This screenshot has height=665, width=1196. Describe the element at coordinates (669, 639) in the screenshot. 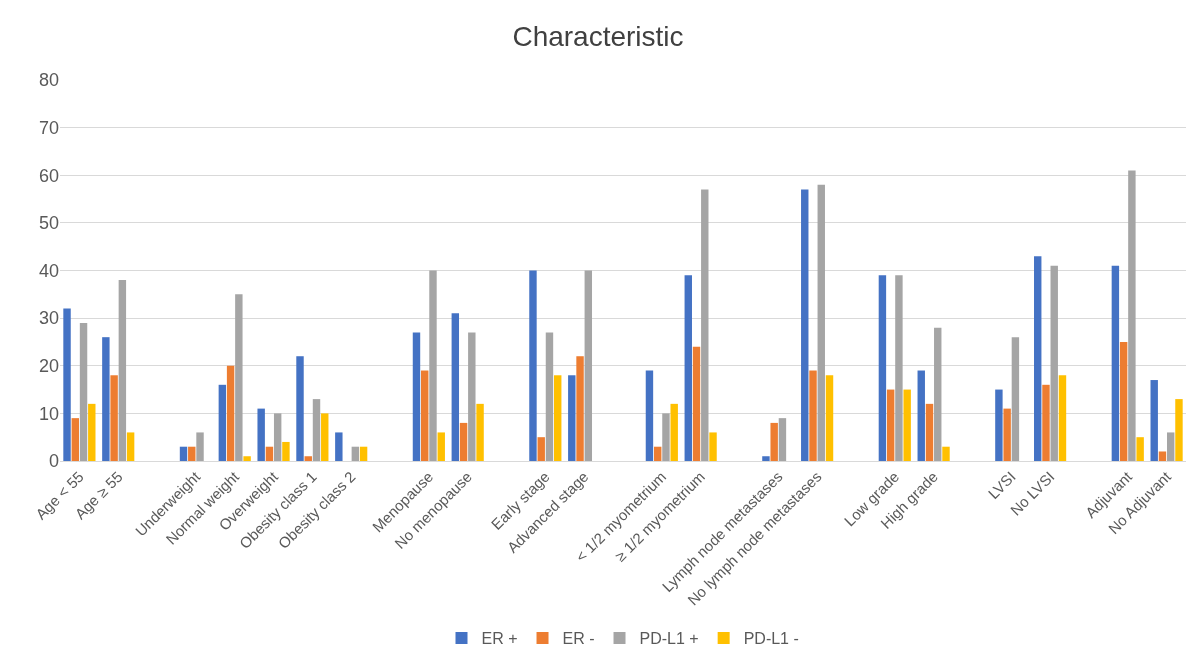

I see `legend-label: PD-L1 +` at that location.